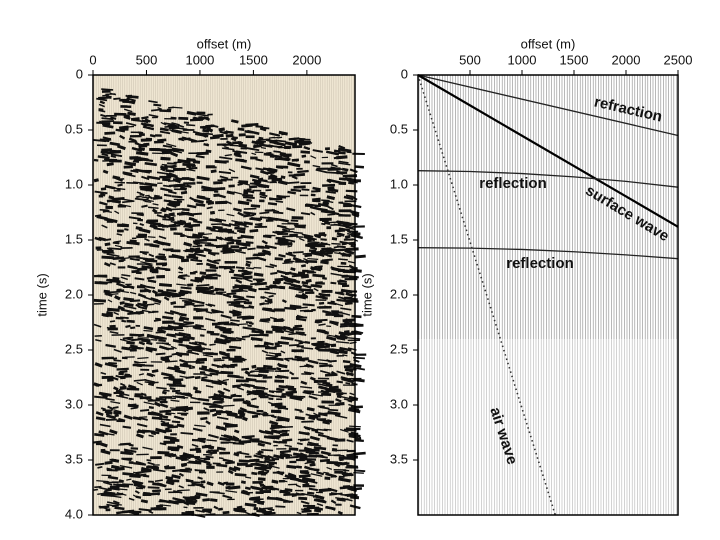 The width and height of the screenshot is (720, 540). What do you see at coordinates (548, 253) in the screenshot?
I see `event-line` at bounding box center [548, 253].